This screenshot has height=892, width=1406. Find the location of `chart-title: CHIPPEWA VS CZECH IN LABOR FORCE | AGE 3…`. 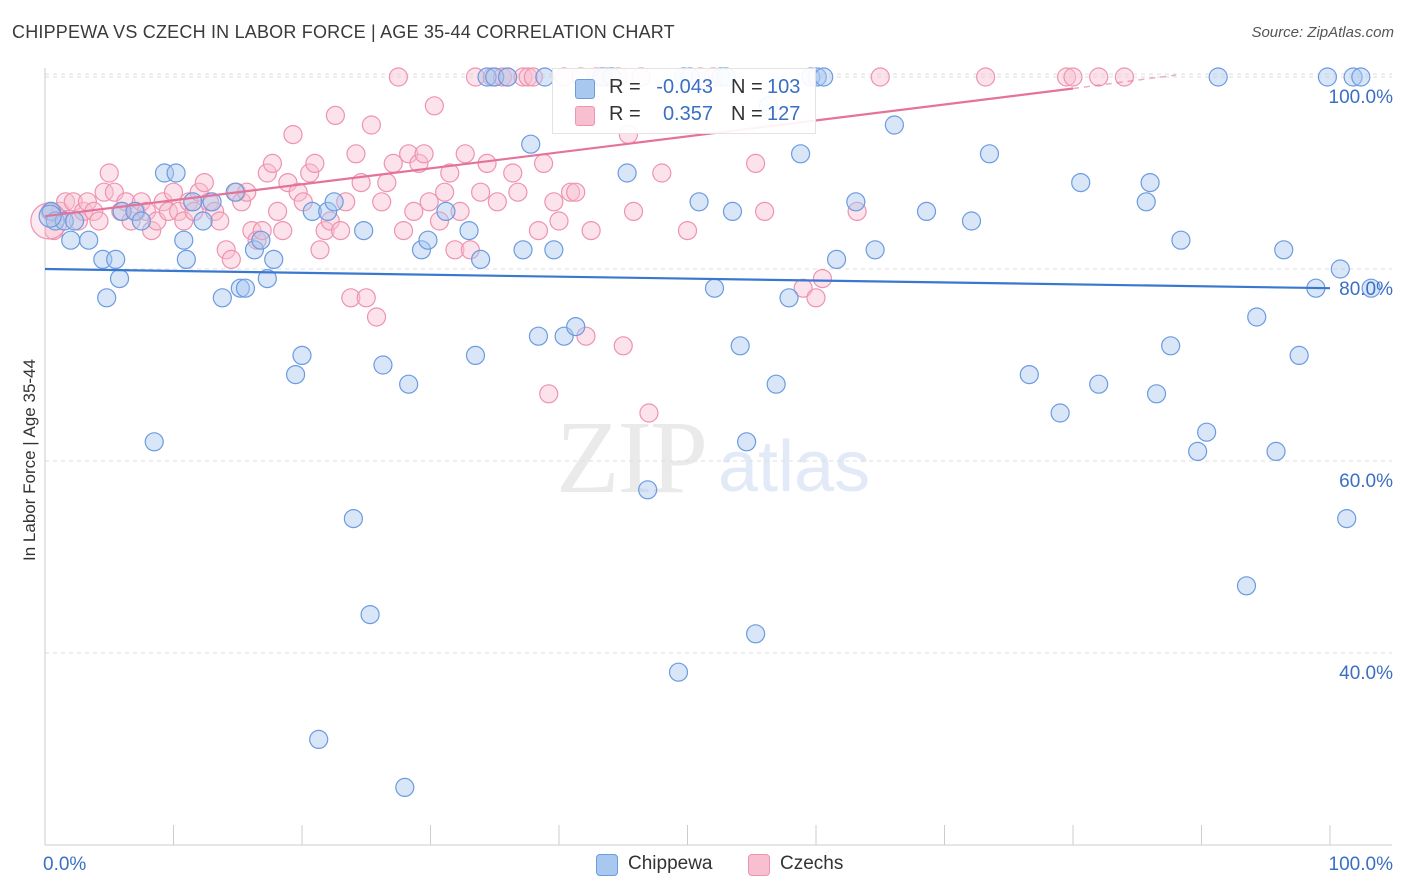

chart-title: CHIPPEWA VS CZECH IN LABOR FORCE | AGE 3… is located at coordinates (343, 32).